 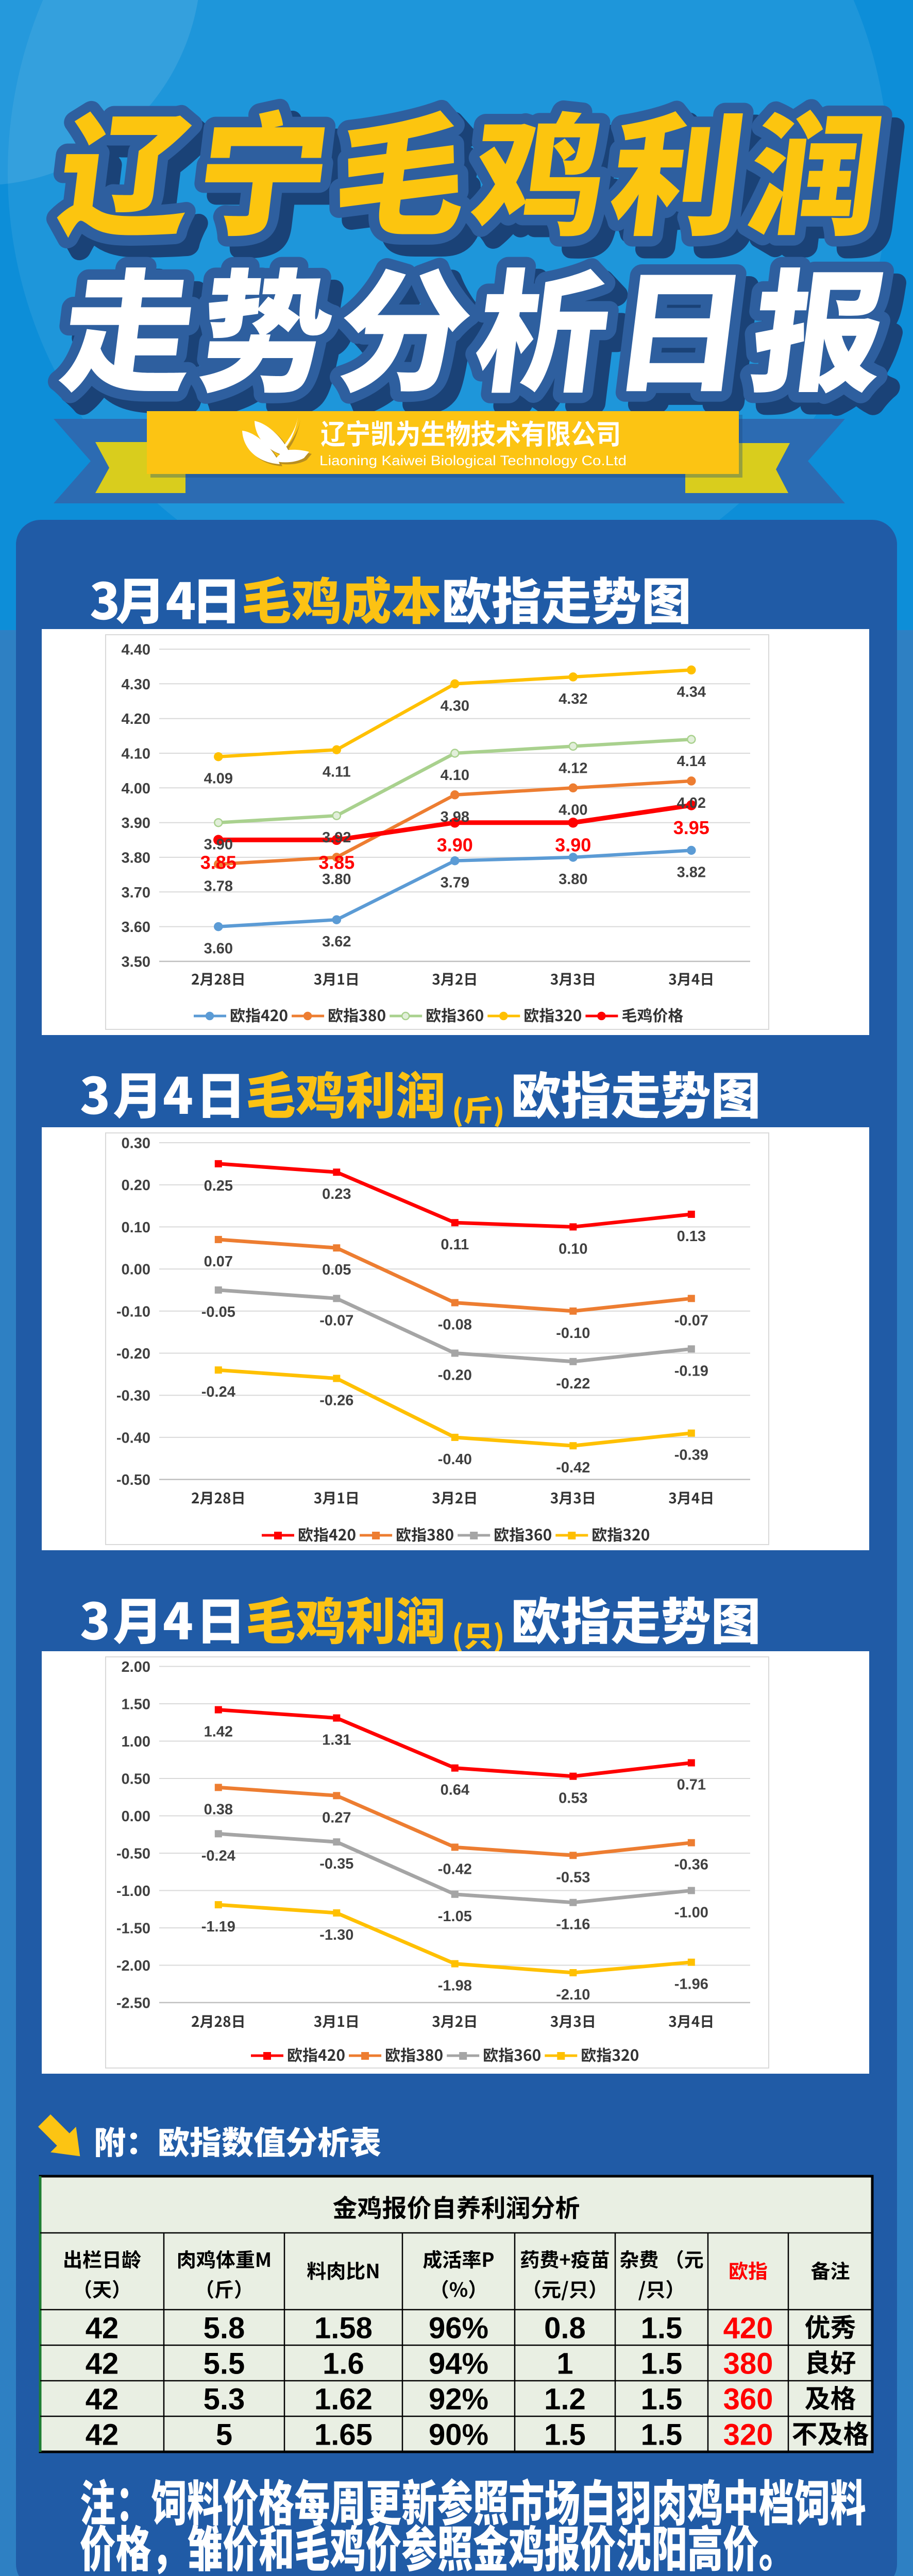 What do you see at coordinates (573, 1798) in the screenshot?
I see `svg-text: 0.53` at bounding box center [573, 1798].